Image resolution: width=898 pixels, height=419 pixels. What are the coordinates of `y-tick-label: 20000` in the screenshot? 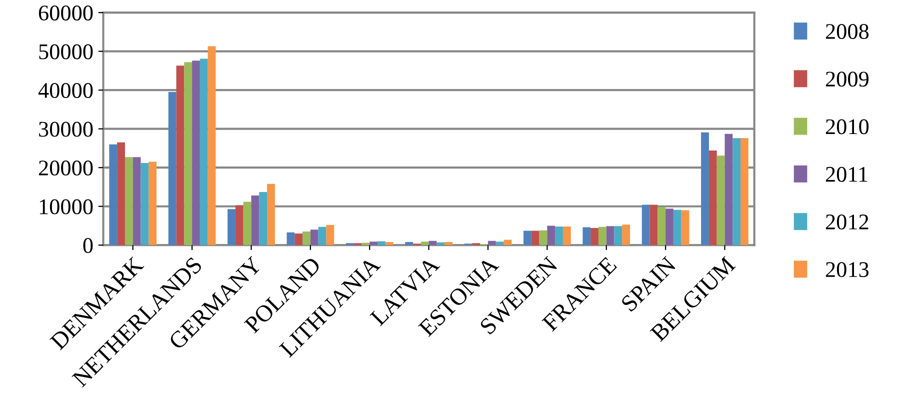 It's located at (65, 168).